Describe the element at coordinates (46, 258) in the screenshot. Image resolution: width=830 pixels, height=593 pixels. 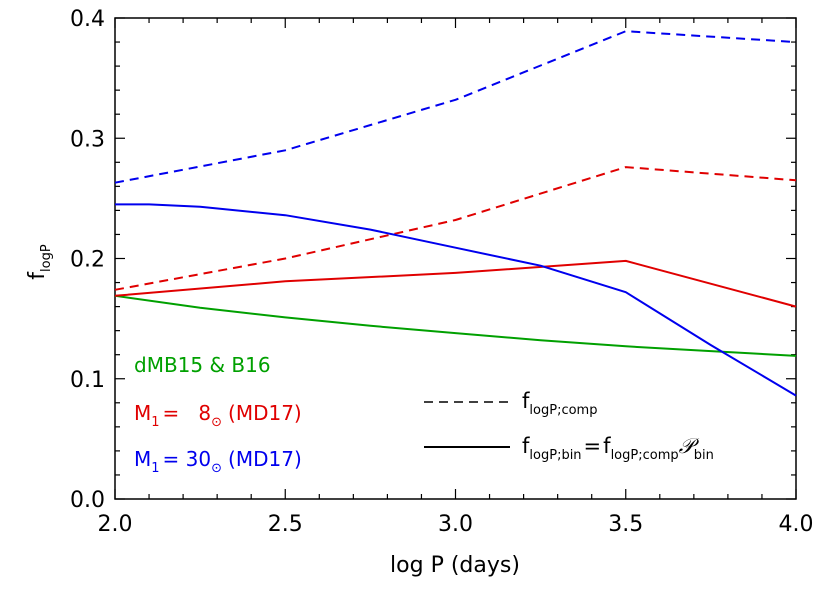
I see `y-axis-title-sub: logP` at that location.